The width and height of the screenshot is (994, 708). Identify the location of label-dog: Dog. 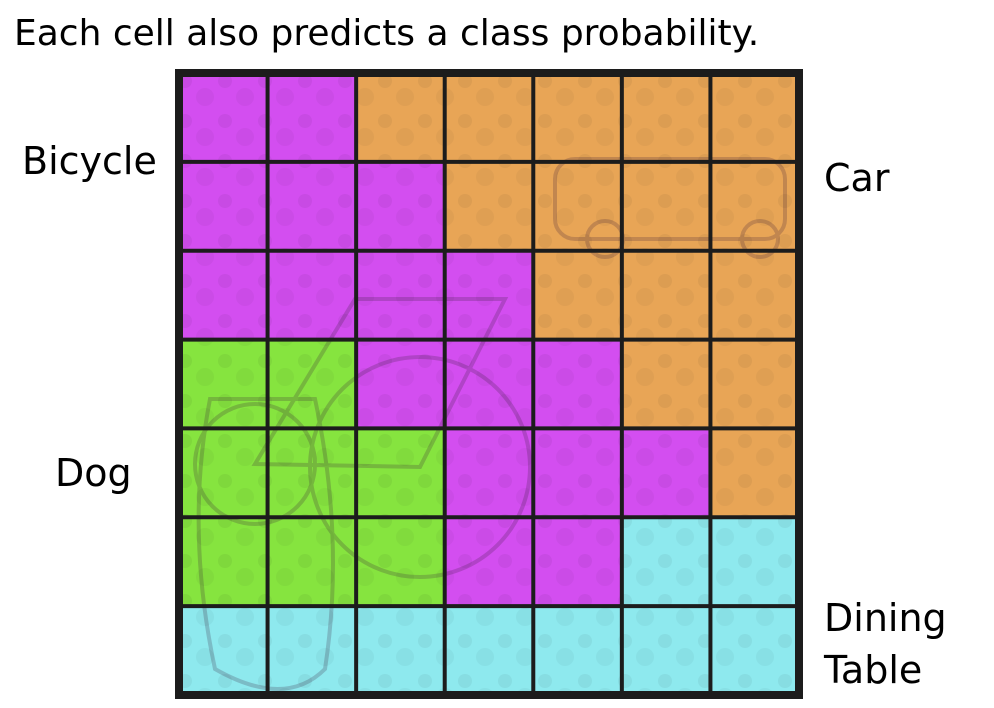
(93, 473).